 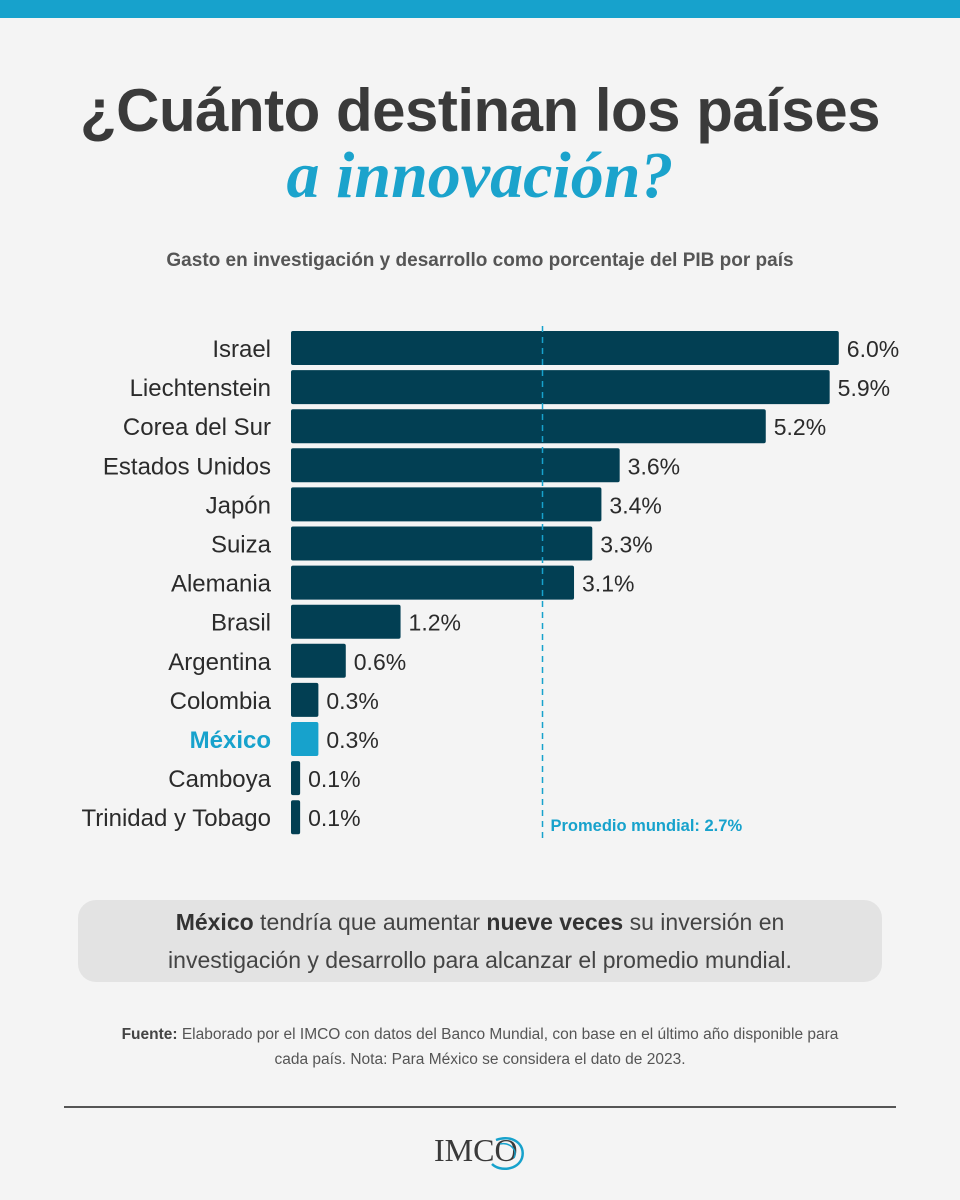 I want to click on value-label: 1.2%, so click(x=435, y=623).